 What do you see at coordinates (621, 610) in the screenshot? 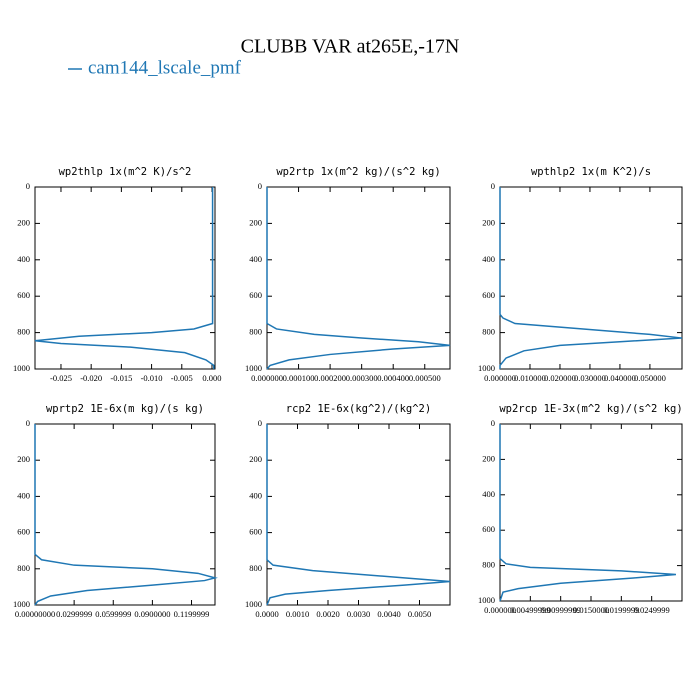
I see `x-tick-label: 0.0199999` at bounding box center [621, 610].